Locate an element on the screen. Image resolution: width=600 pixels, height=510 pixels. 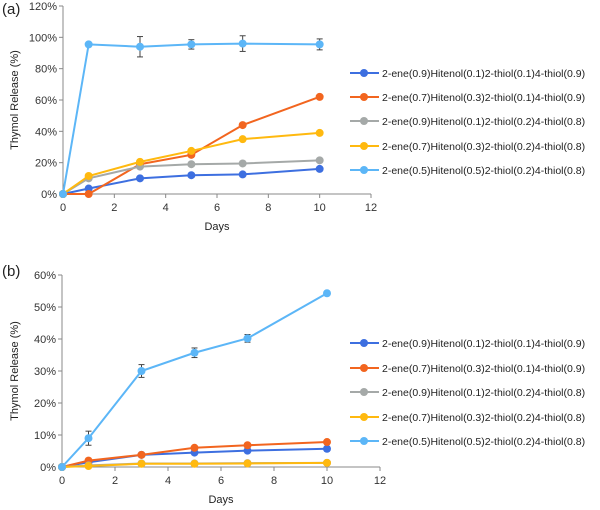
y-tick-label: 60% is located at coordinates (45, 276).